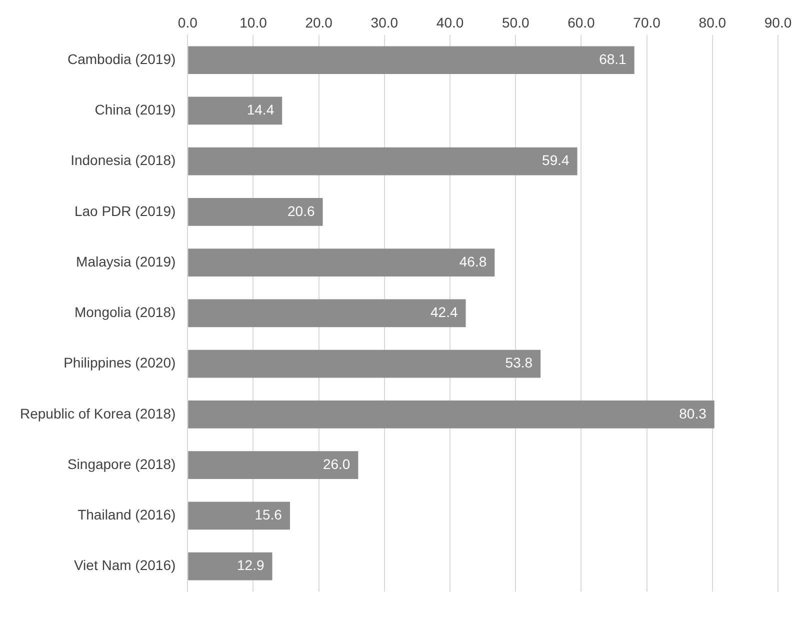 The height and width of the screenshot is (620, 806). Describe the element at coordinates (516, 22) in the screenshot. I see `x-tick-label: 50.0` at that location.